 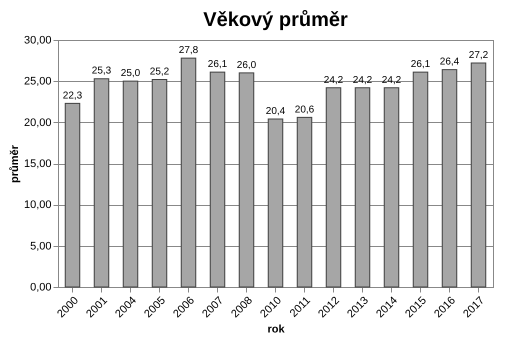 I want to click on data-label: 25,0, so click(x=130, y=74).